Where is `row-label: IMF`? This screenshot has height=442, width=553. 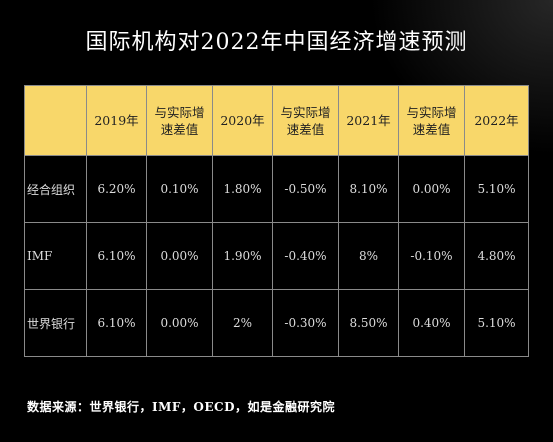 row-label: IMF is located at coordinates (55, 256).